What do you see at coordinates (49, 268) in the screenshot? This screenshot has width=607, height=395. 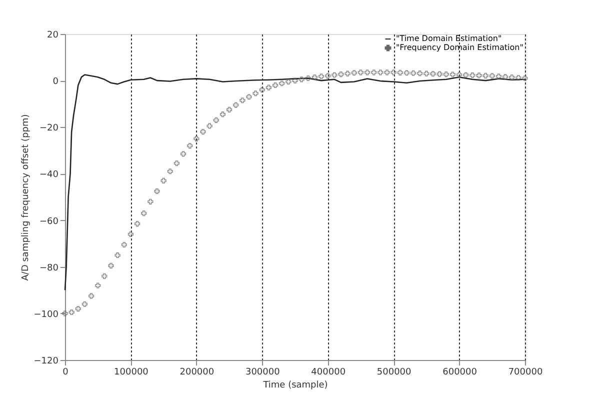 I see `y-tick-label: −80` at bounding box center [49, 268].